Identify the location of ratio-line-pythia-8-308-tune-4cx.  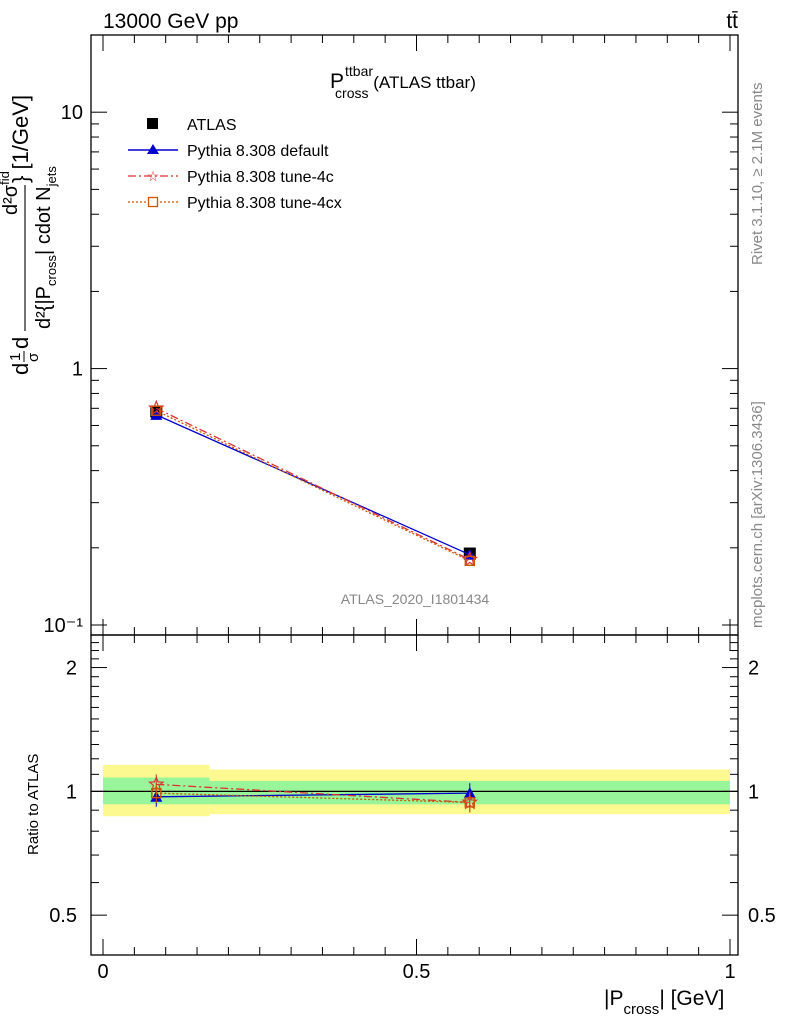
(313, 798).